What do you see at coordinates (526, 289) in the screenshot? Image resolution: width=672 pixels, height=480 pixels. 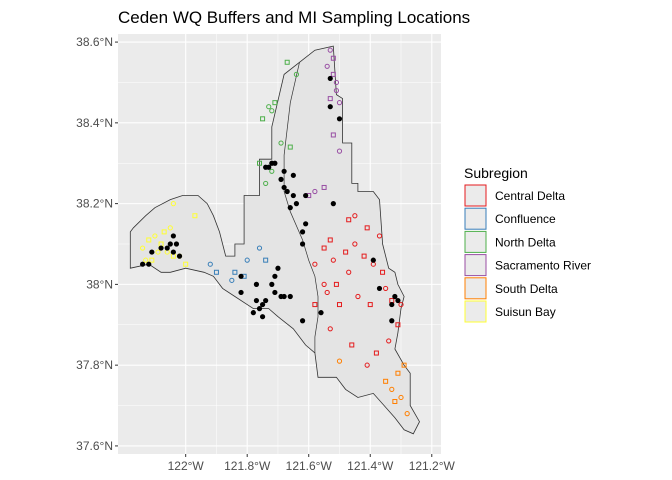 I see `legend-label-south-delta: South Delta` at bounding box center [526, 289].